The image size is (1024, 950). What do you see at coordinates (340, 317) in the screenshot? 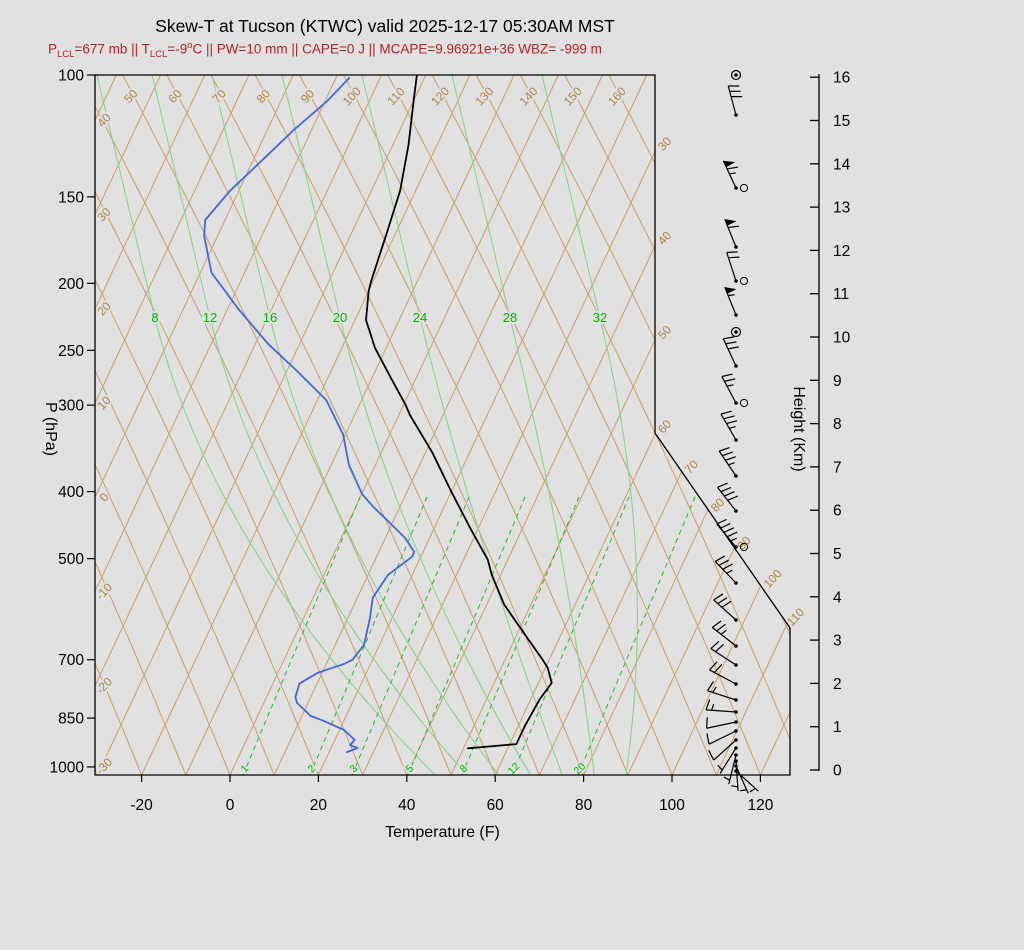
I see `grid-label: 20` at bounding box center [340, 317].